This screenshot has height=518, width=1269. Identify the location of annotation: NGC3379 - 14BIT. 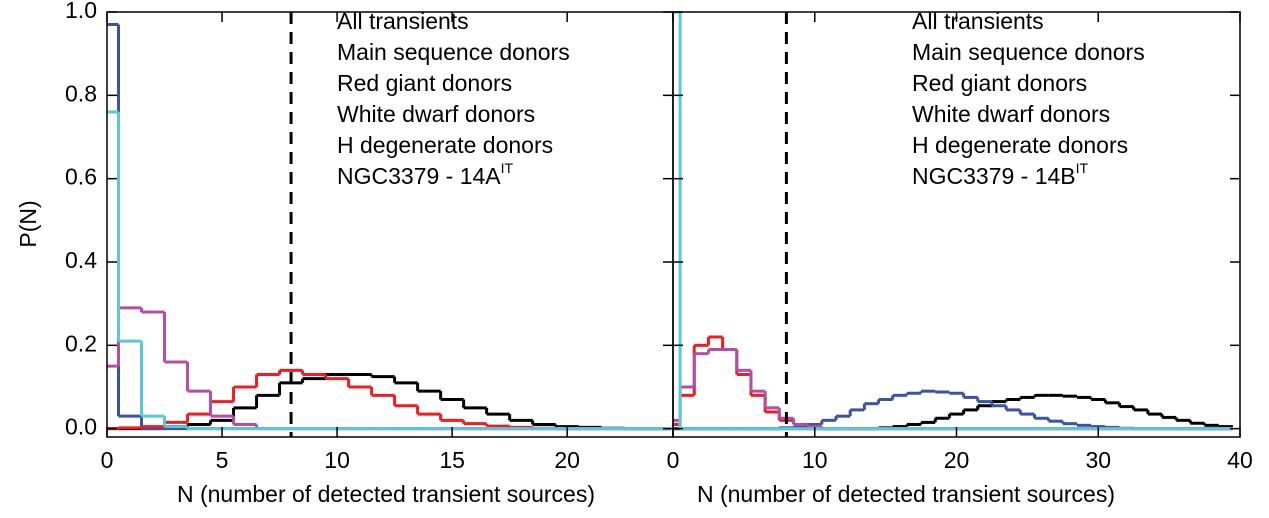
(1000, 174).